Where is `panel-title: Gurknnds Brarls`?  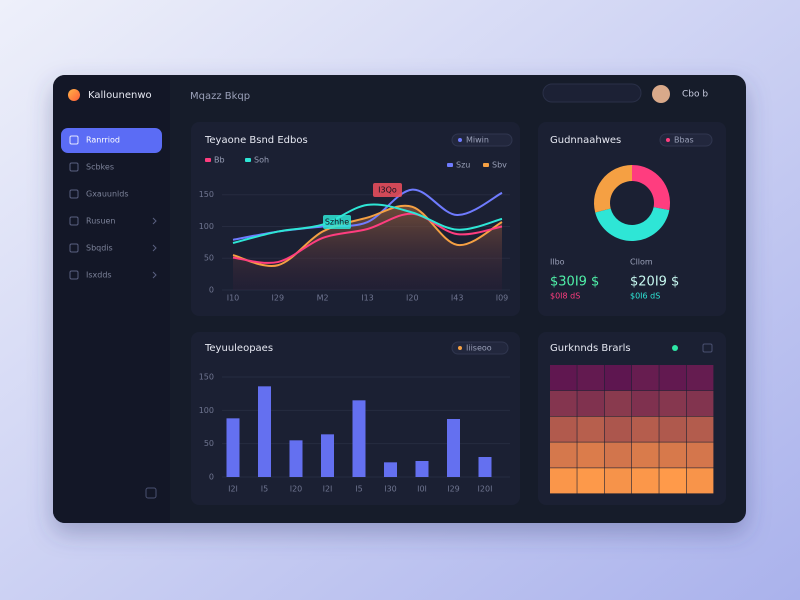 panel-title: Gurknnds Brarls is located at coordinates (590, 348).